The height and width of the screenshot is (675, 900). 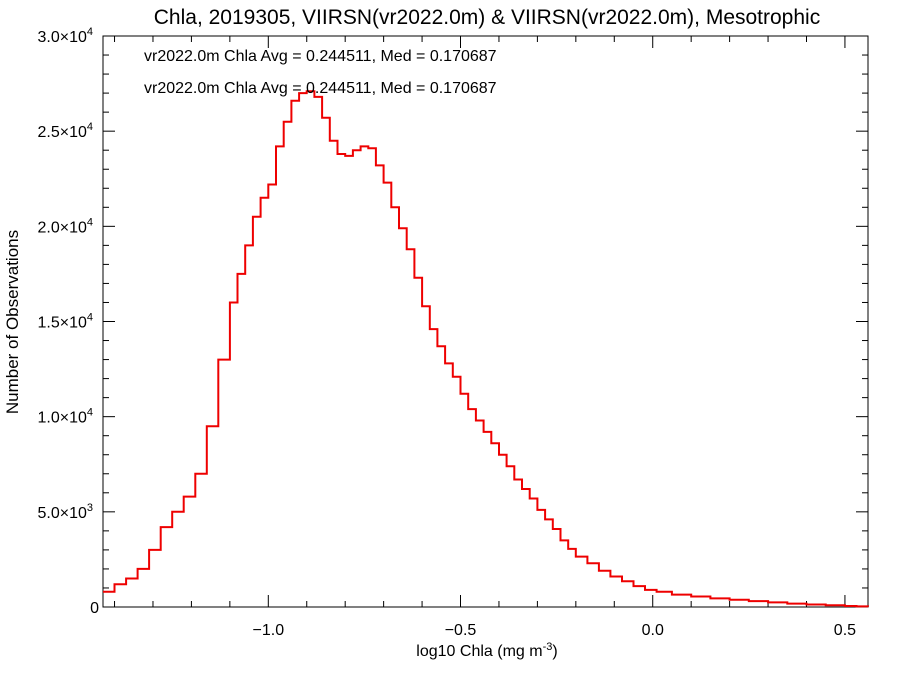 I want to click on x-tick-label: −1.0, so click(x=269, y=630).